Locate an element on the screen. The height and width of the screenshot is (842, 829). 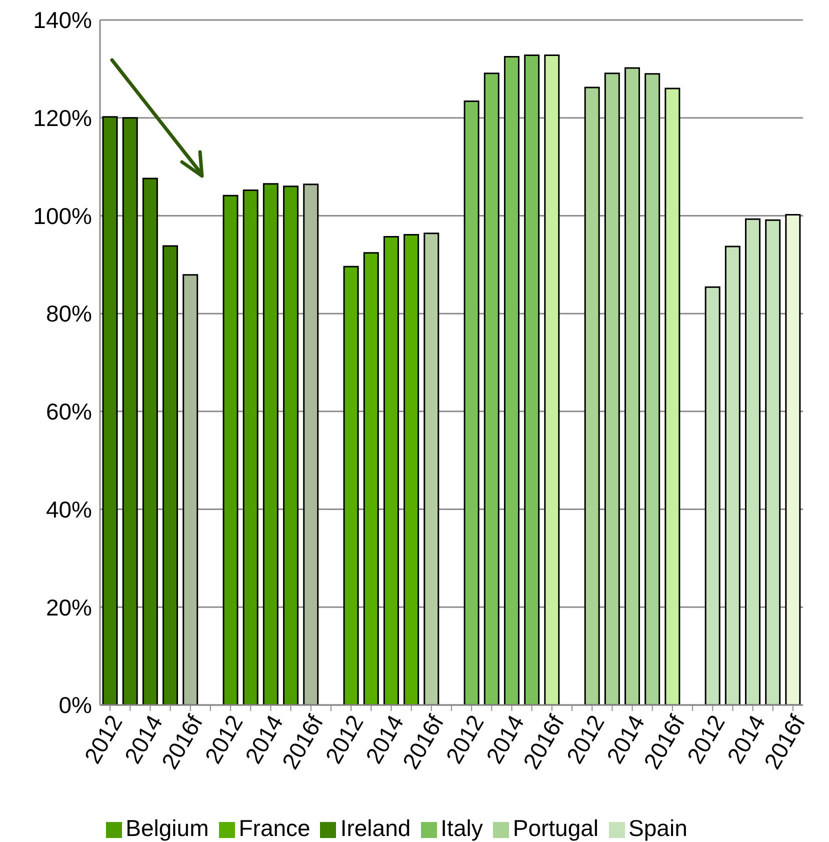
legend-label: Italy is located at coordinates (461, 828).